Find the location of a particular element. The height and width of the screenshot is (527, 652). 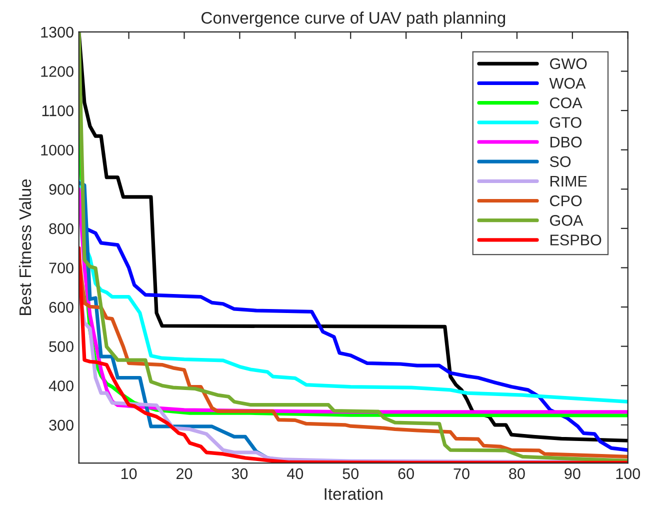

legend-label: WOA is located at coordinates (567, 83).